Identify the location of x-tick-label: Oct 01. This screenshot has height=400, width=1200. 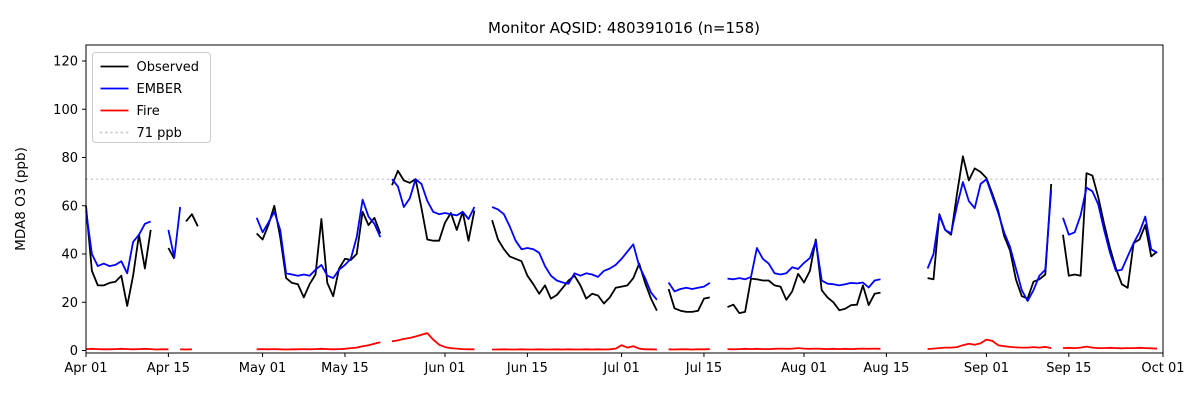
(1162, 368).